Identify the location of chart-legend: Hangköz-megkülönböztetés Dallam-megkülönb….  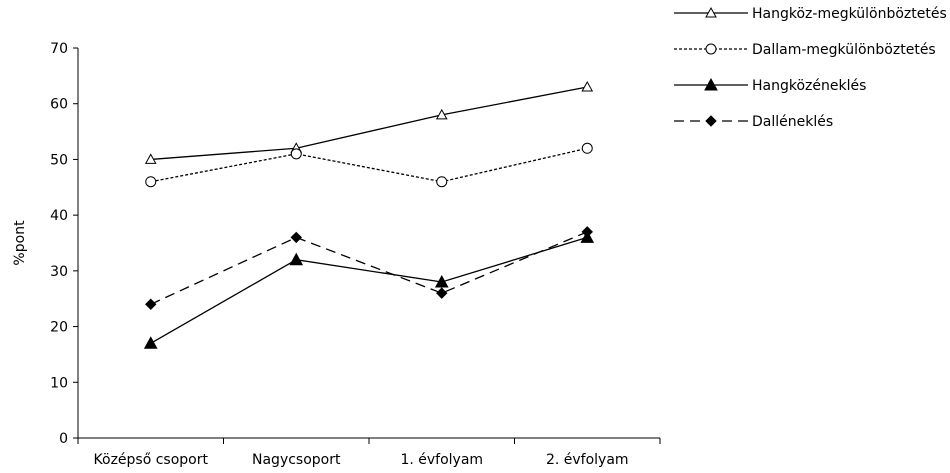
(810, 68).